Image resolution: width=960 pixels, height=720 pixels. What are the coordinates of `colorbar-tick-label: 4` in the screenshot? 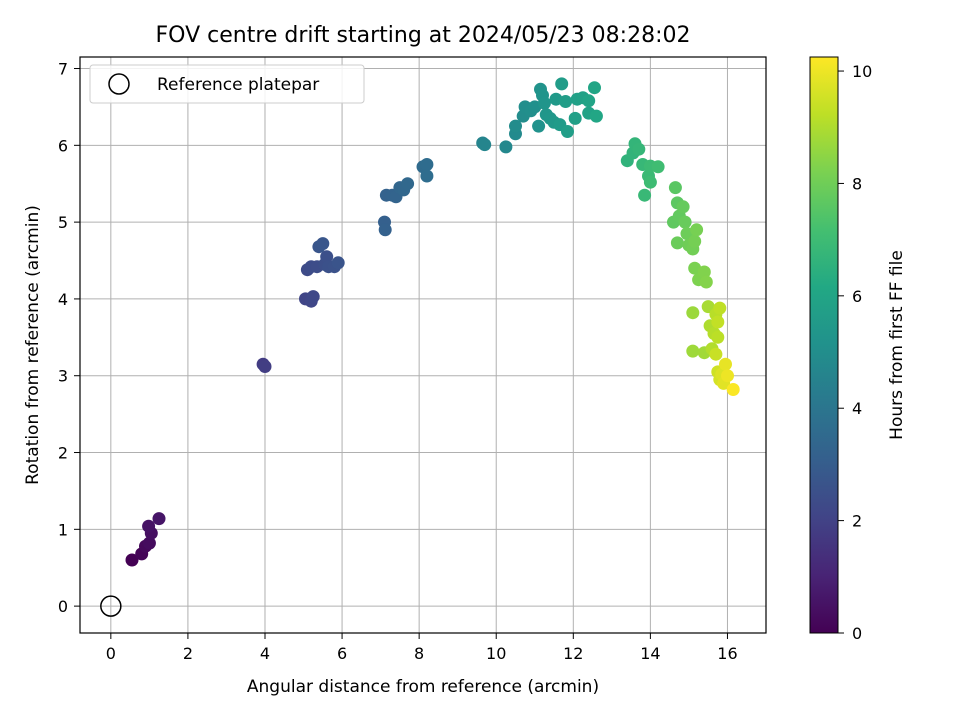 It's located at (857, 408).